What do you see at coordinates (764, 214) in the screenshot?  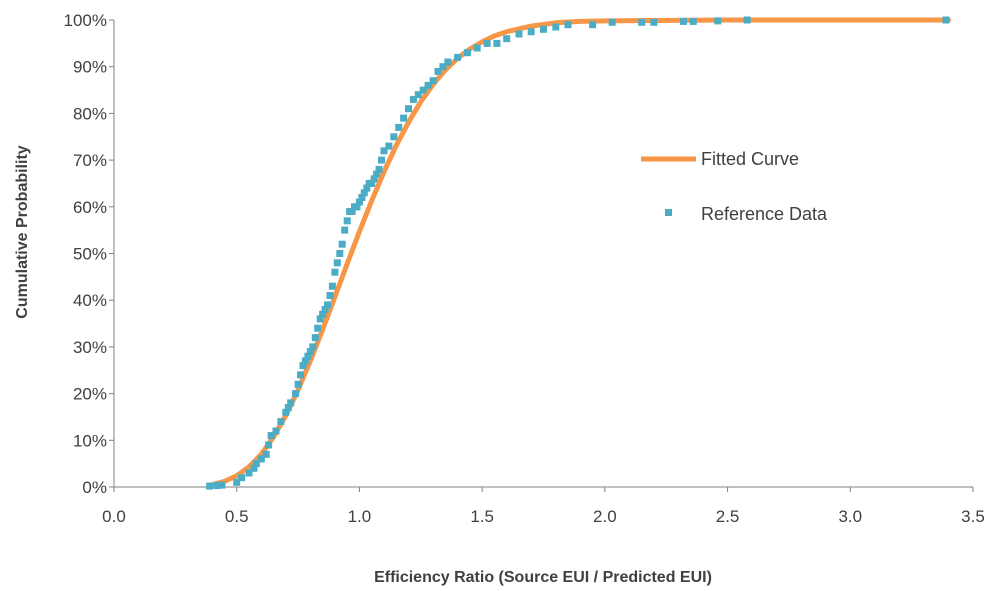 I see `legend-label-reference-data: Reference Data` at bounding box center [764, 214].